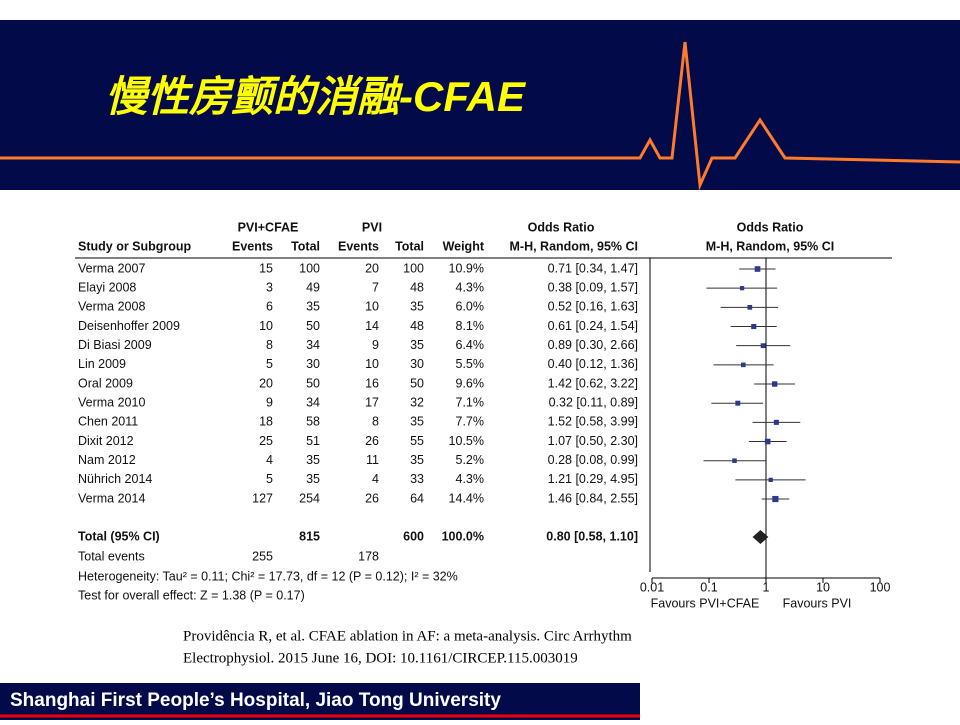 The image size is (960, 725). I want to click on group-header: PVI, so click(372, 227).